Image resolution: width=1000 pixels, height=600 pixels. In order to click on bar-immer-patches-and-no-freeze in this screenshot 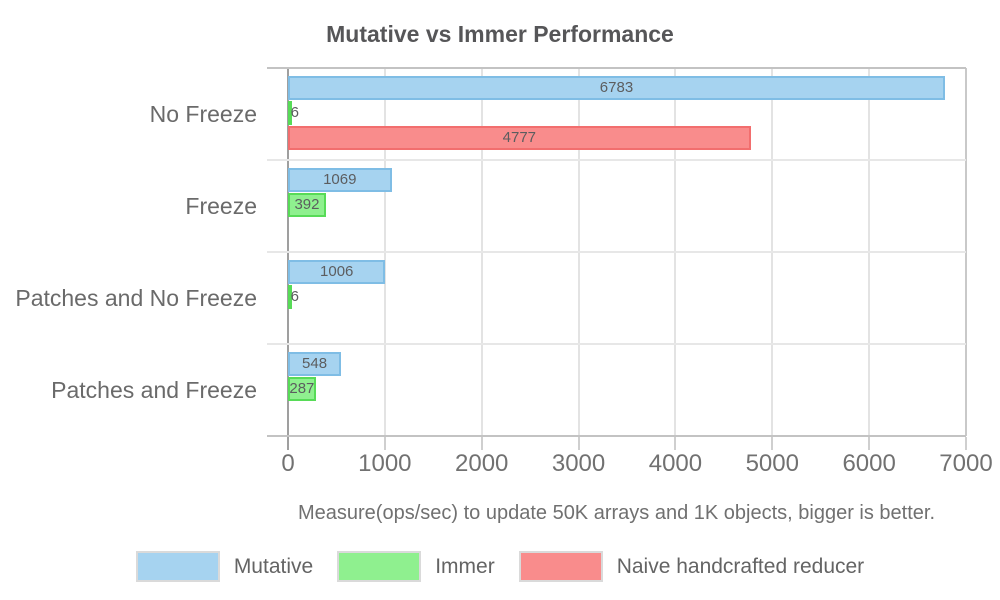, I will do `click(290, 297)`.